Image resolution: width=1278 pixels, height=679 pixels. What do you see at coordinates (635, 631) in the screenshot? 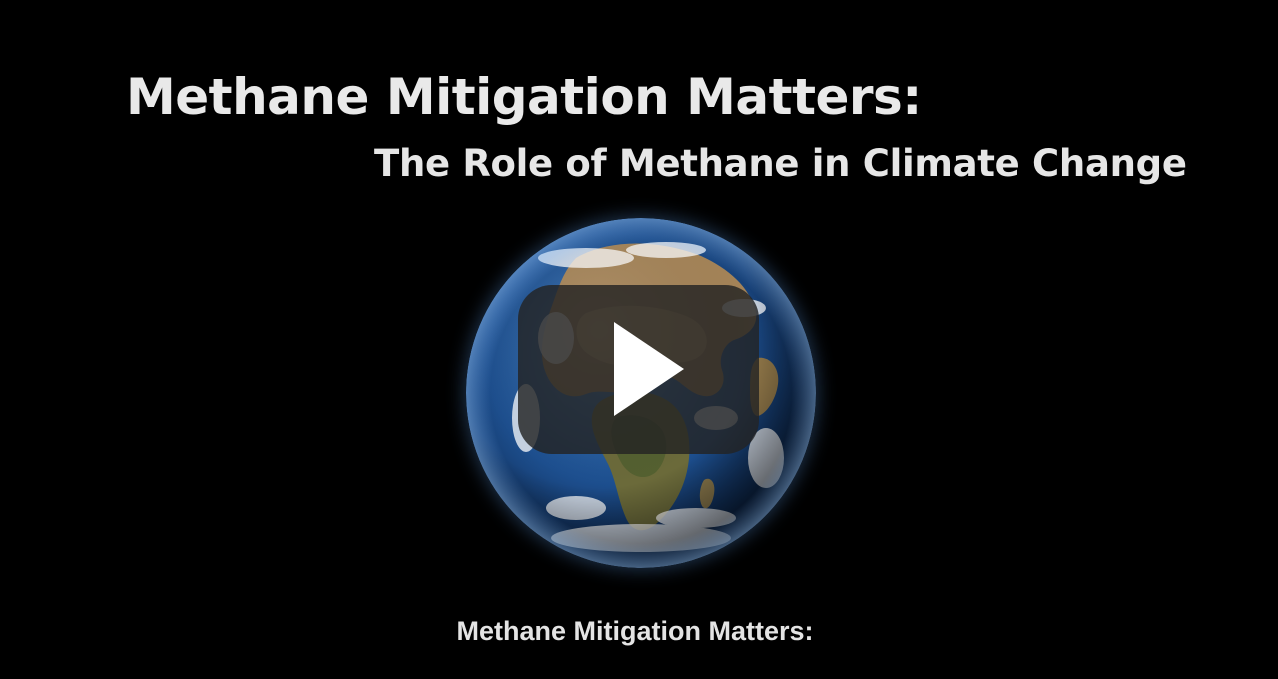
I see `video-caption: Methane Mitigation Matters:` at bounding box center [635, 631].